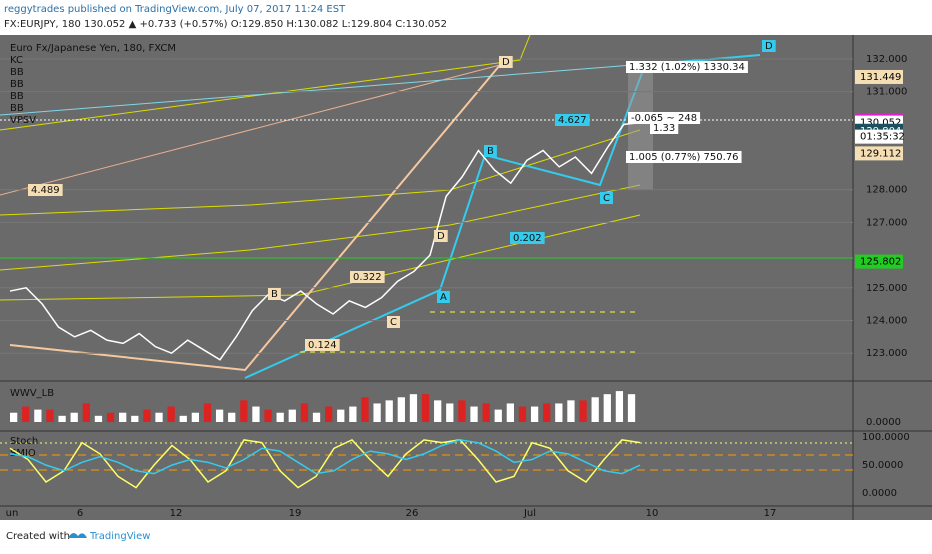  I want to click on y-tick-label: 125.000, so click(886, 288).